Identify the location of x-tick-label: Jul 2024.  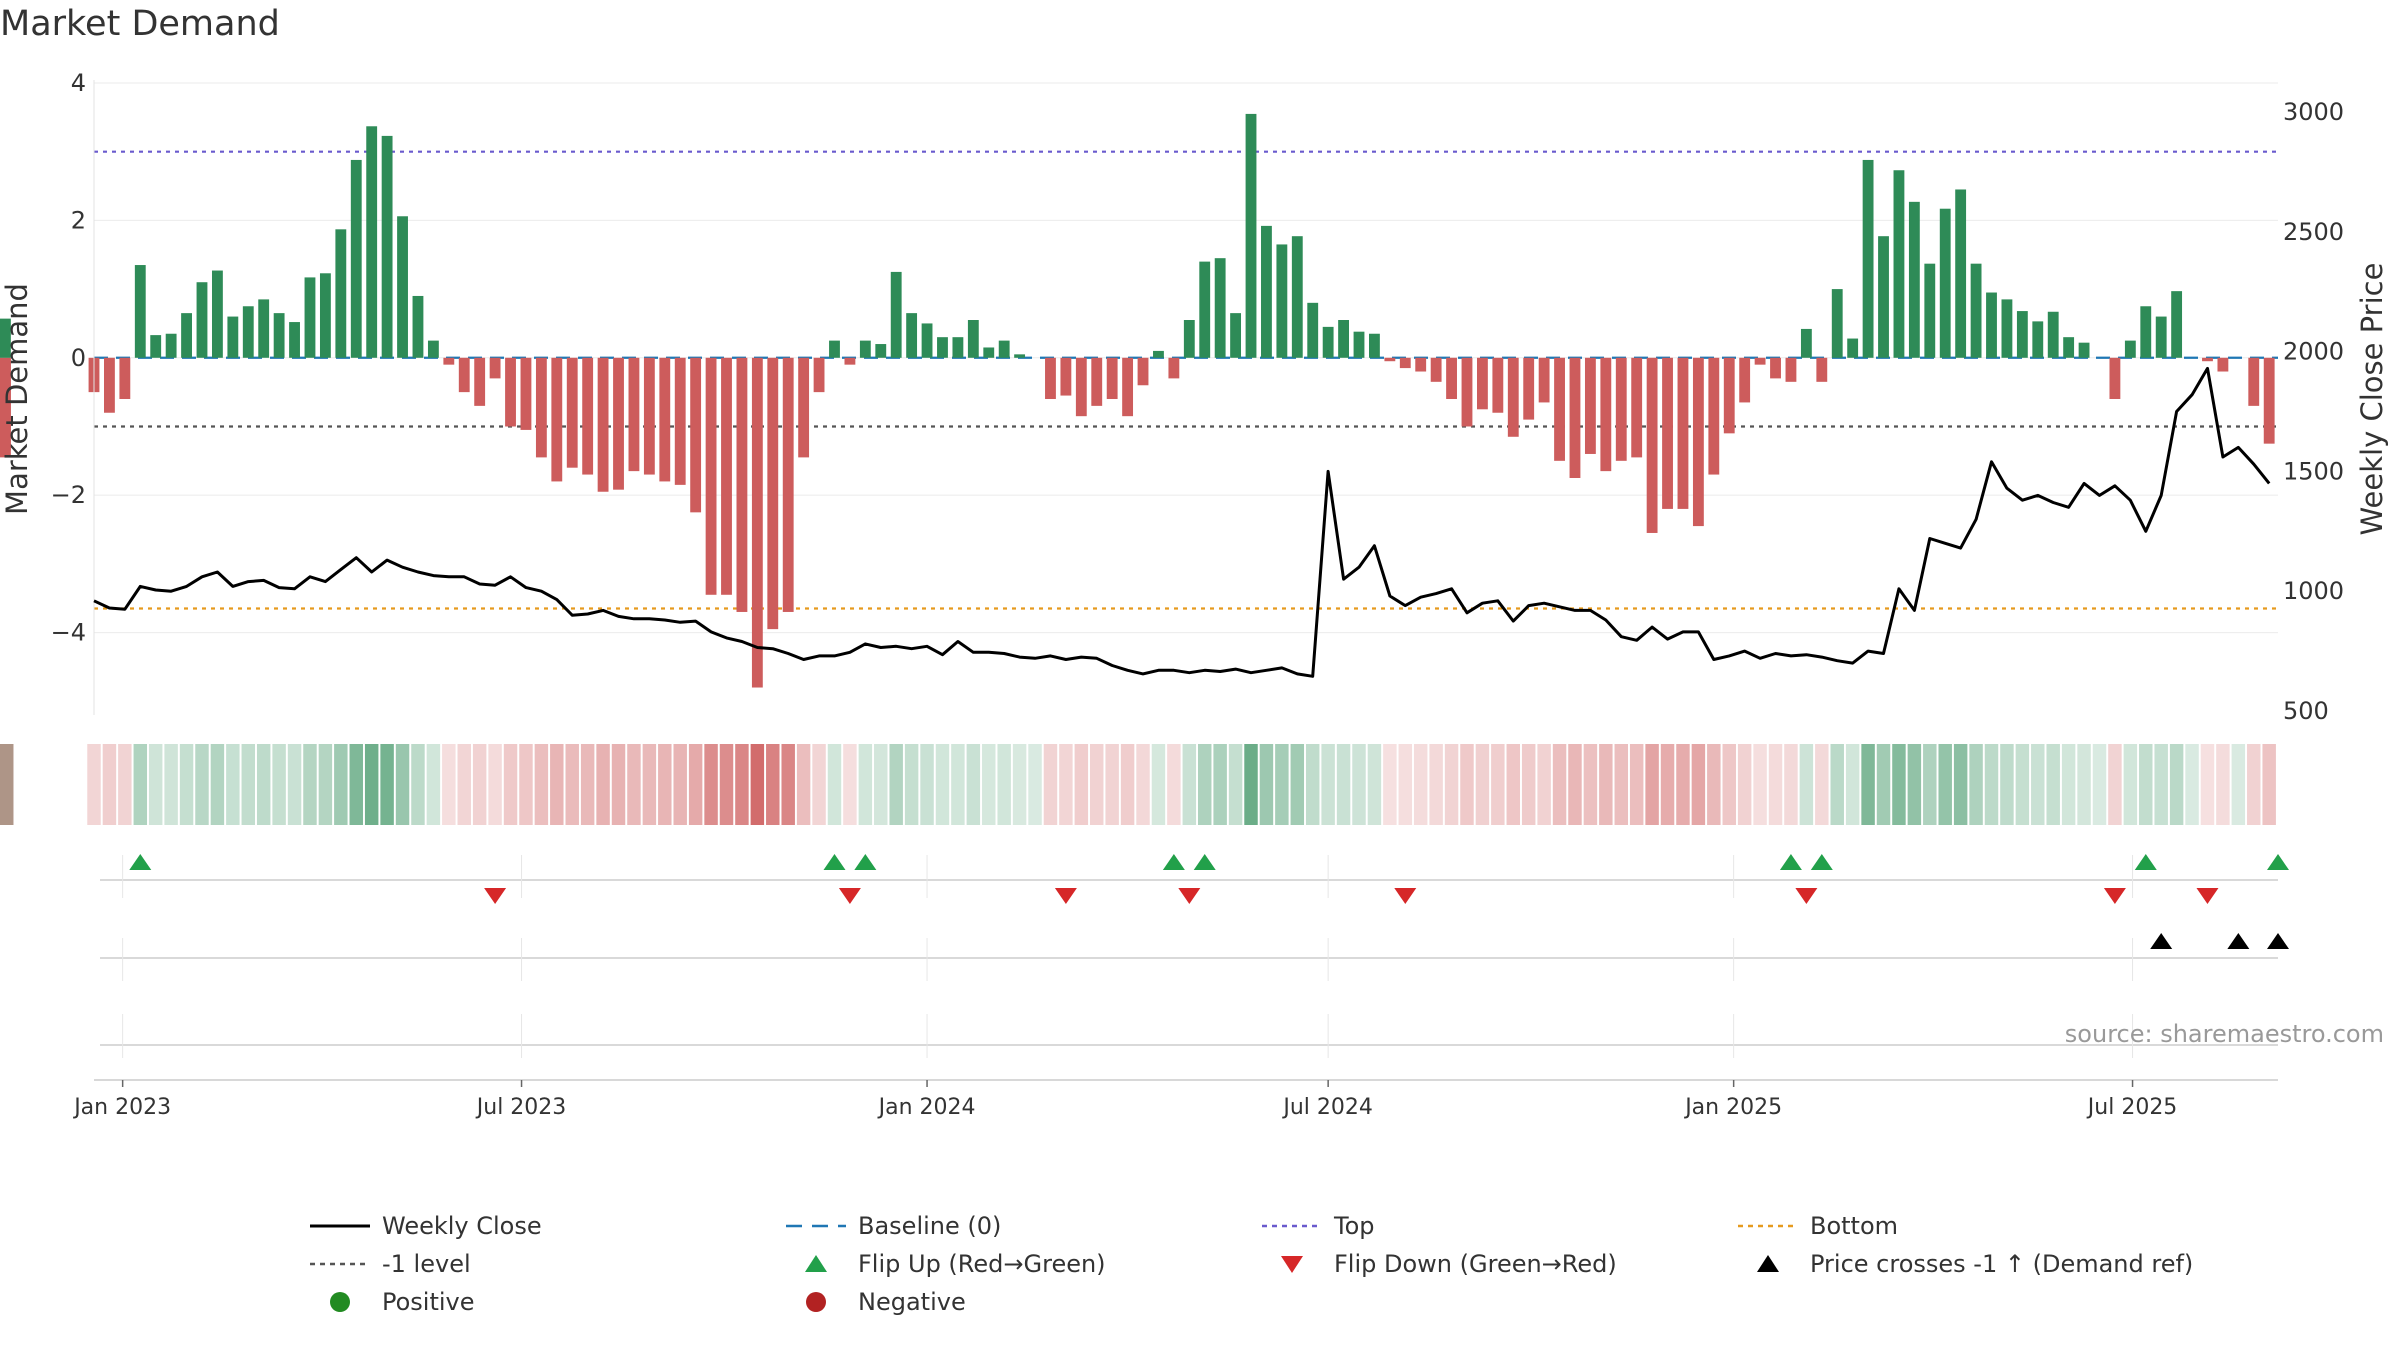
(1327, 1107).